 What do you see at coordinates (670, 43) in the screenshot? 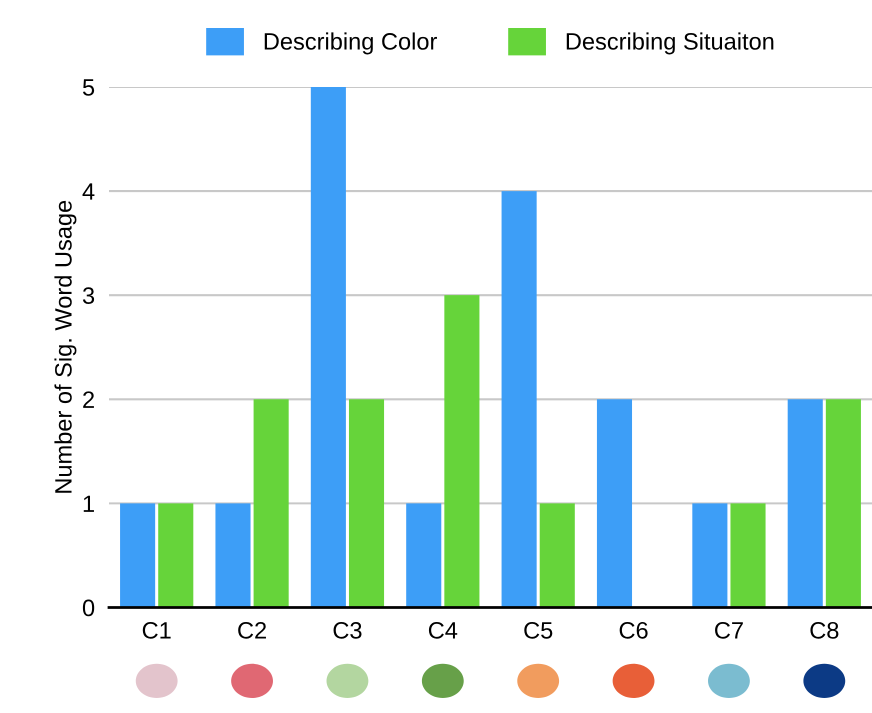
I see `legend-label: Describing Situaiton` at bounding box center [670, 43].